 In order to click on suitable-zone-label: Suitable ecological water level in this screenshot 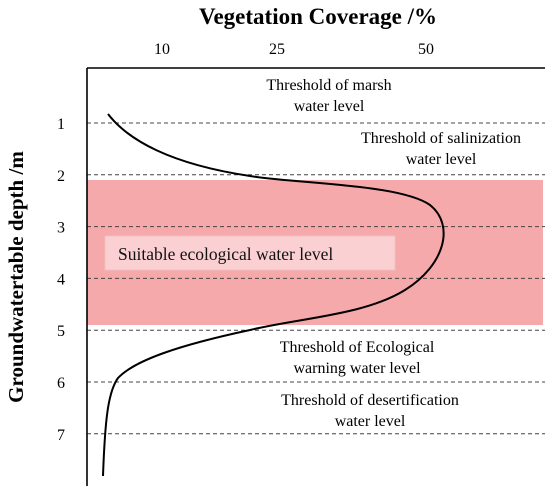, I will do `click(225, 254)`.